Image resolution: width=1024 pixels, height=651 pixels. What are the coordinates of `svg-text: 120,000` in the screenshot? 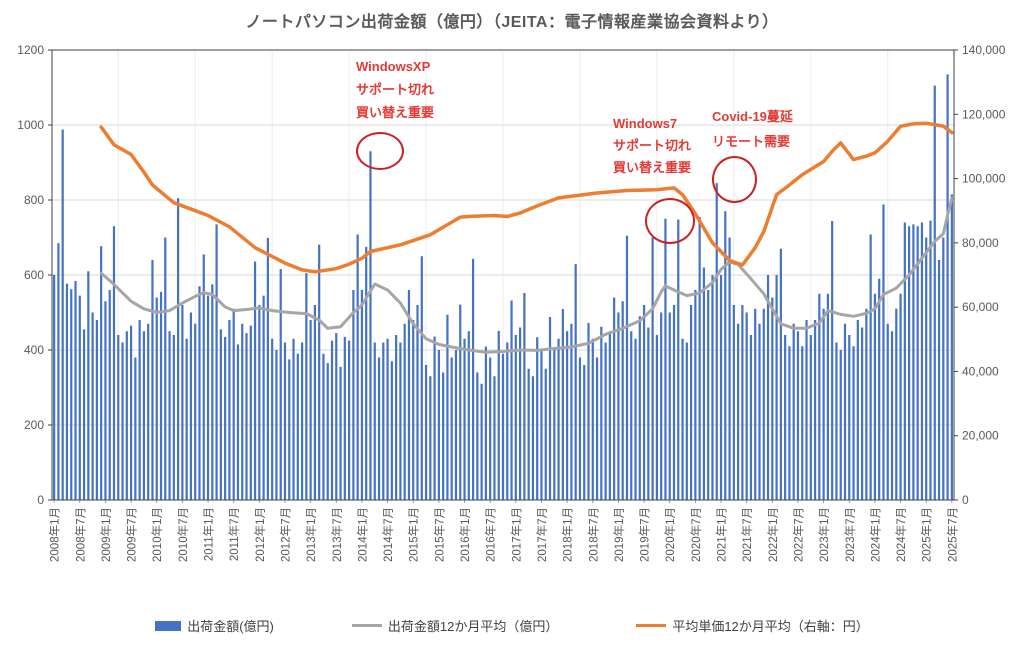 It's located at (984, 114).